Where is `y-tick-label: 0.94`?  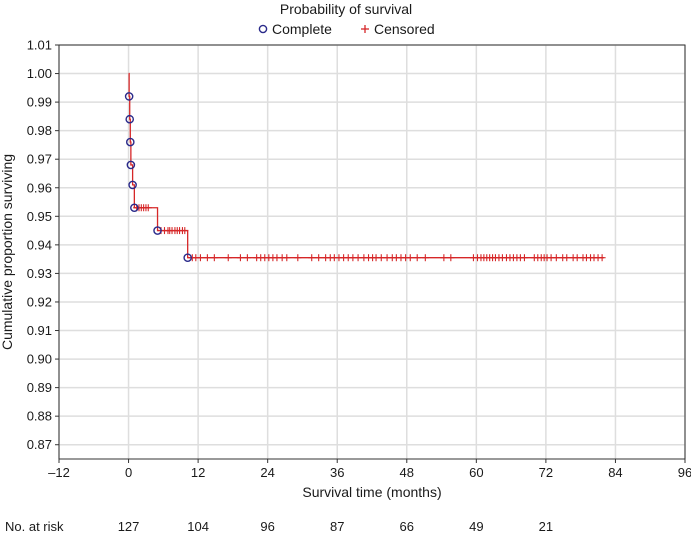 y-tick-label: 0.94 is located at coordinates (39, 244).